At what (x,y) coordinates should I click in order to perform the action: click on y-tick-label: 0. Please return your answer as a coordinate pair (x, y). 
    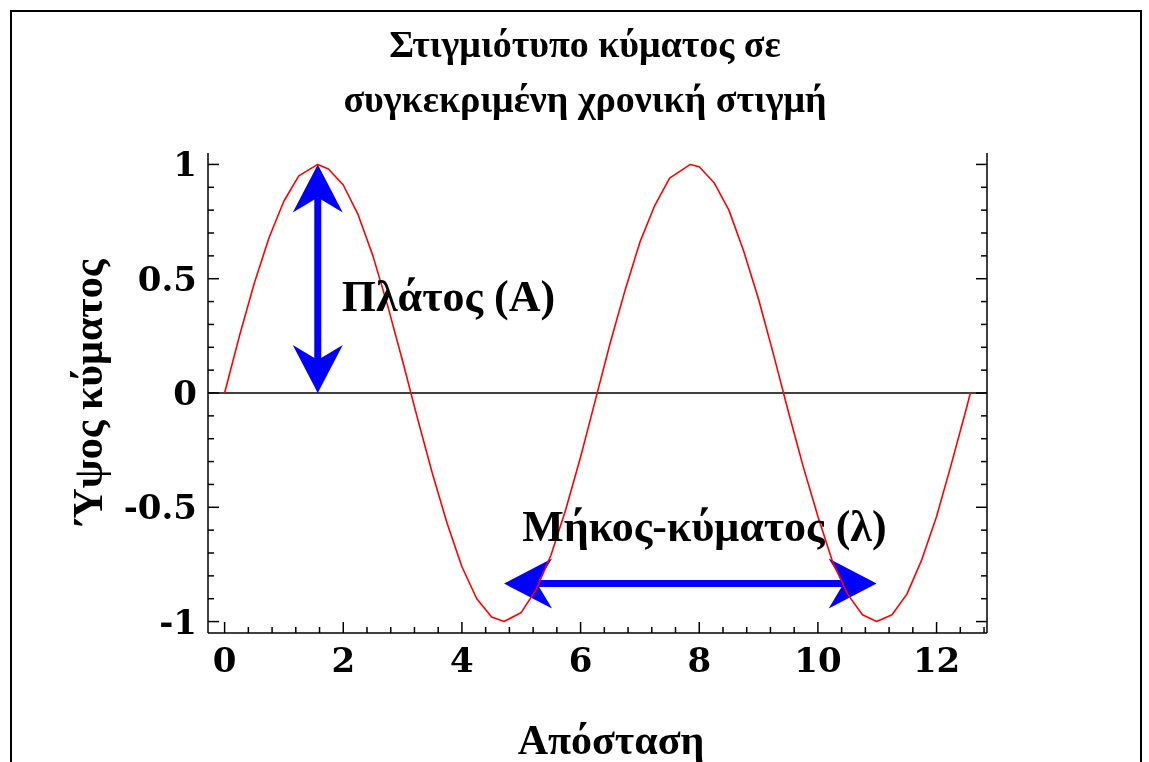
    Looking at the image, I should click on (185, 393).